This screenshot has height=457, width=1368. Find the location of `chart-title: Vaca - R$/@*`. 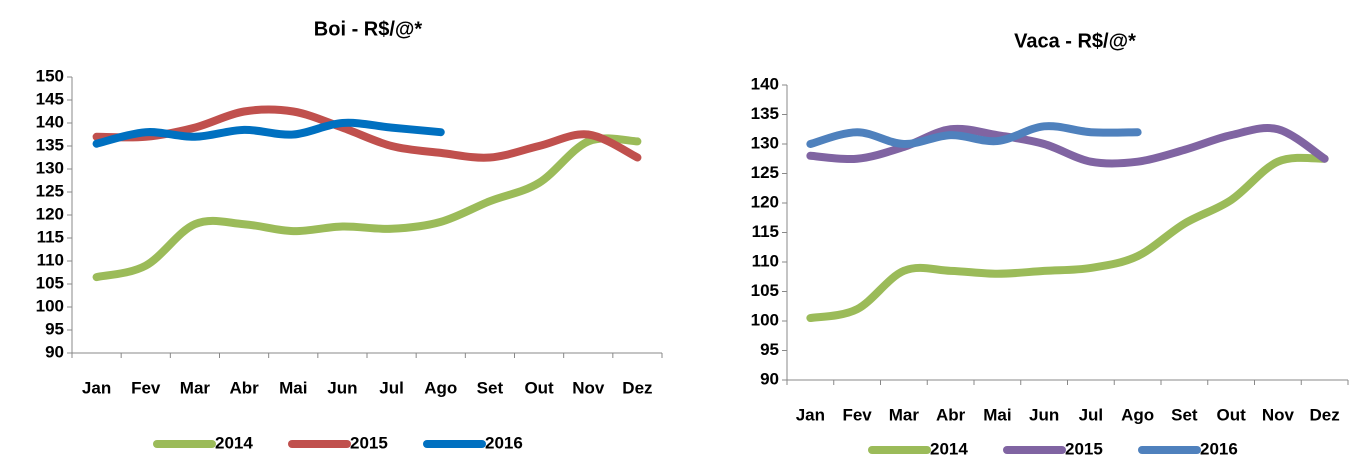

chart-title: Vaca - R$/@* is located at coordinates (1075, 41).